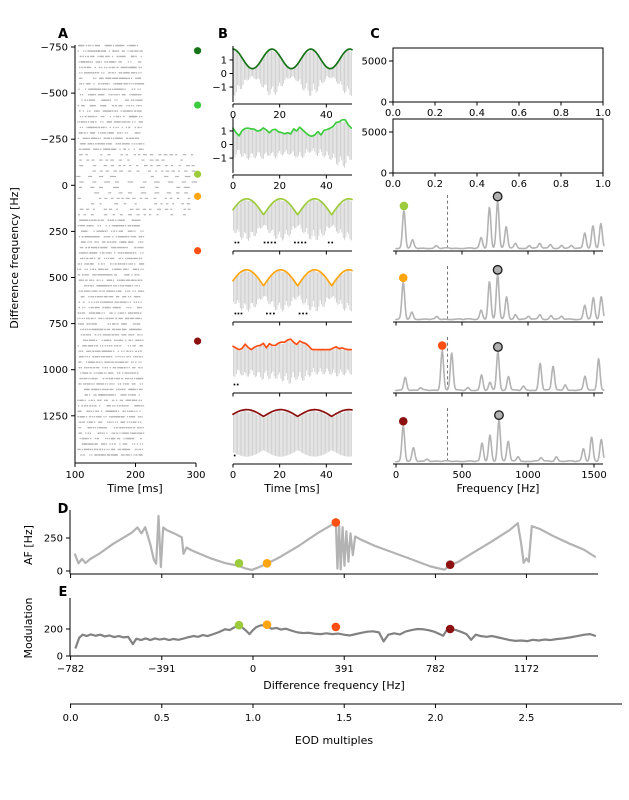  What do you see at coordinates (53, 630) in the screenshot?
I see `e-y-tick-label: 200` at bounding box center [53, 630].